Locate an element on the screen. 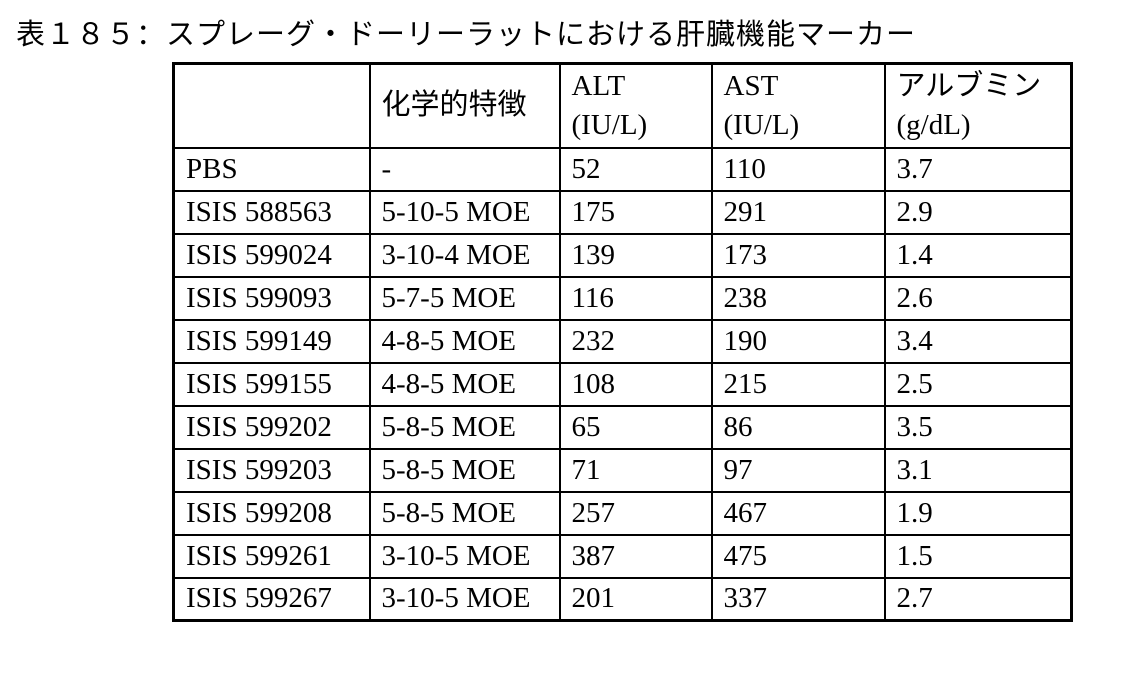 The height and width of the screenshot is (673, 1137). column-header-label: アルブミン is located at coordinates (969, 85).